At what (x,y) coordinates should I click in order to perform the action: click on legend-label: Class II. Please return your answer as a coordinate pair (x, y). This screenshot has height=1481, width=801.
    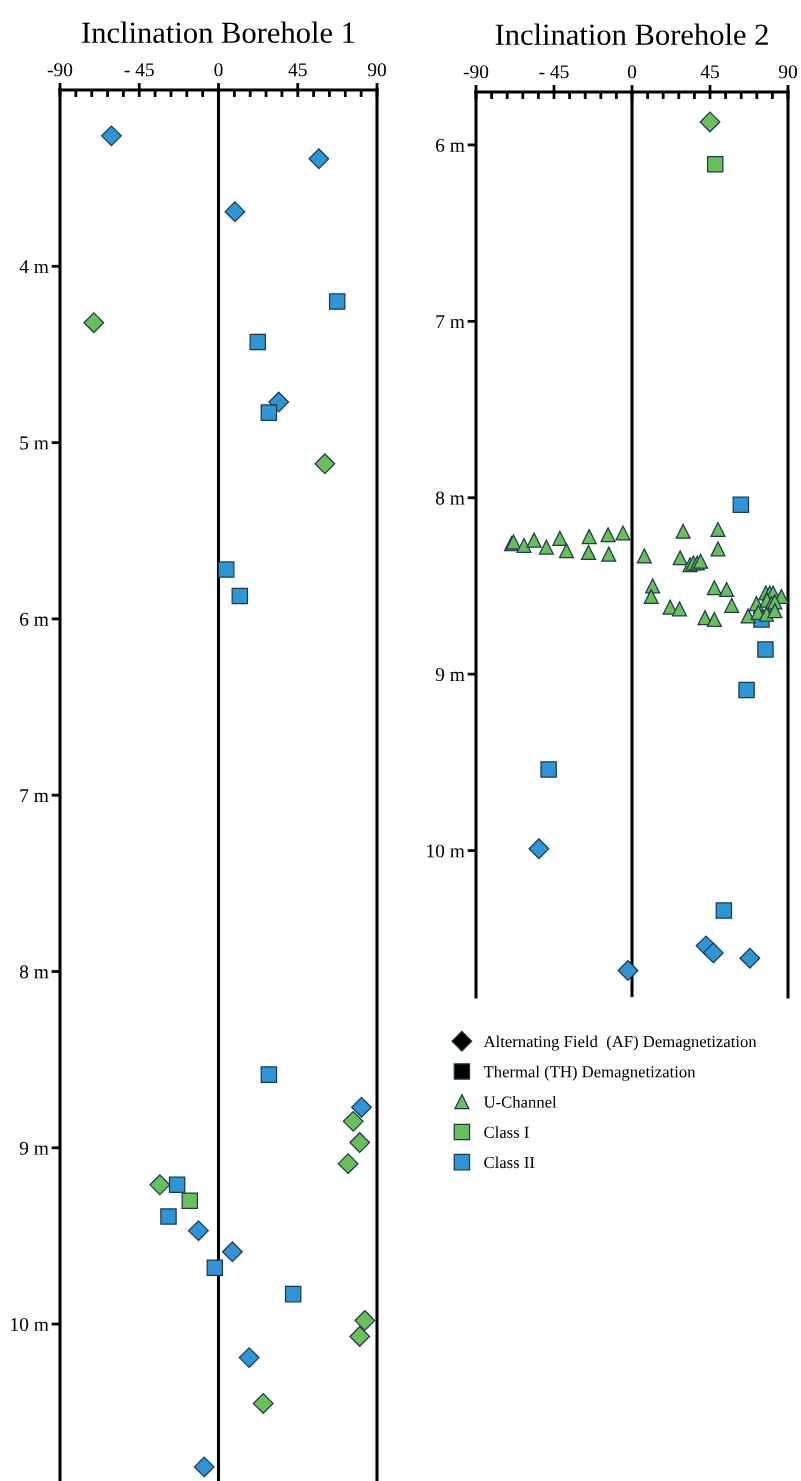
    Looking at the image, I should click on (509, 1162).